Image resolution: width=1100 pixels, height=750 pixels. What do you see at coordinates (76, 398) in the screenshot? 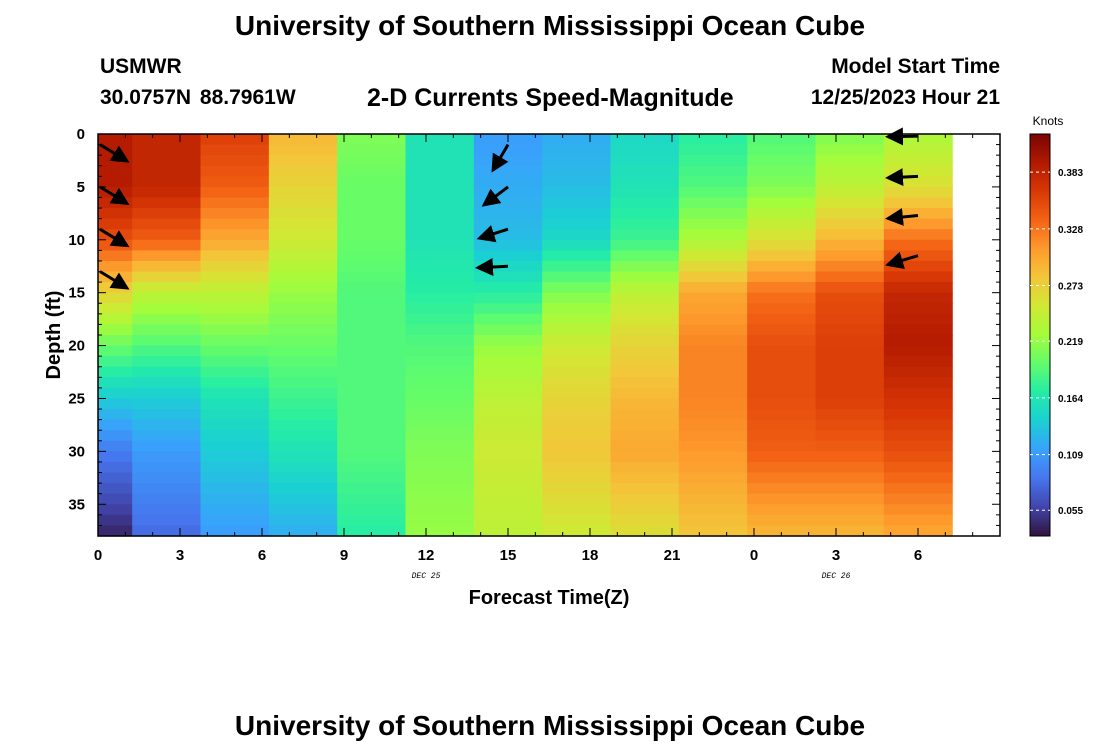
I see `y-tick-label: 25` at bounding box center [76, 398].